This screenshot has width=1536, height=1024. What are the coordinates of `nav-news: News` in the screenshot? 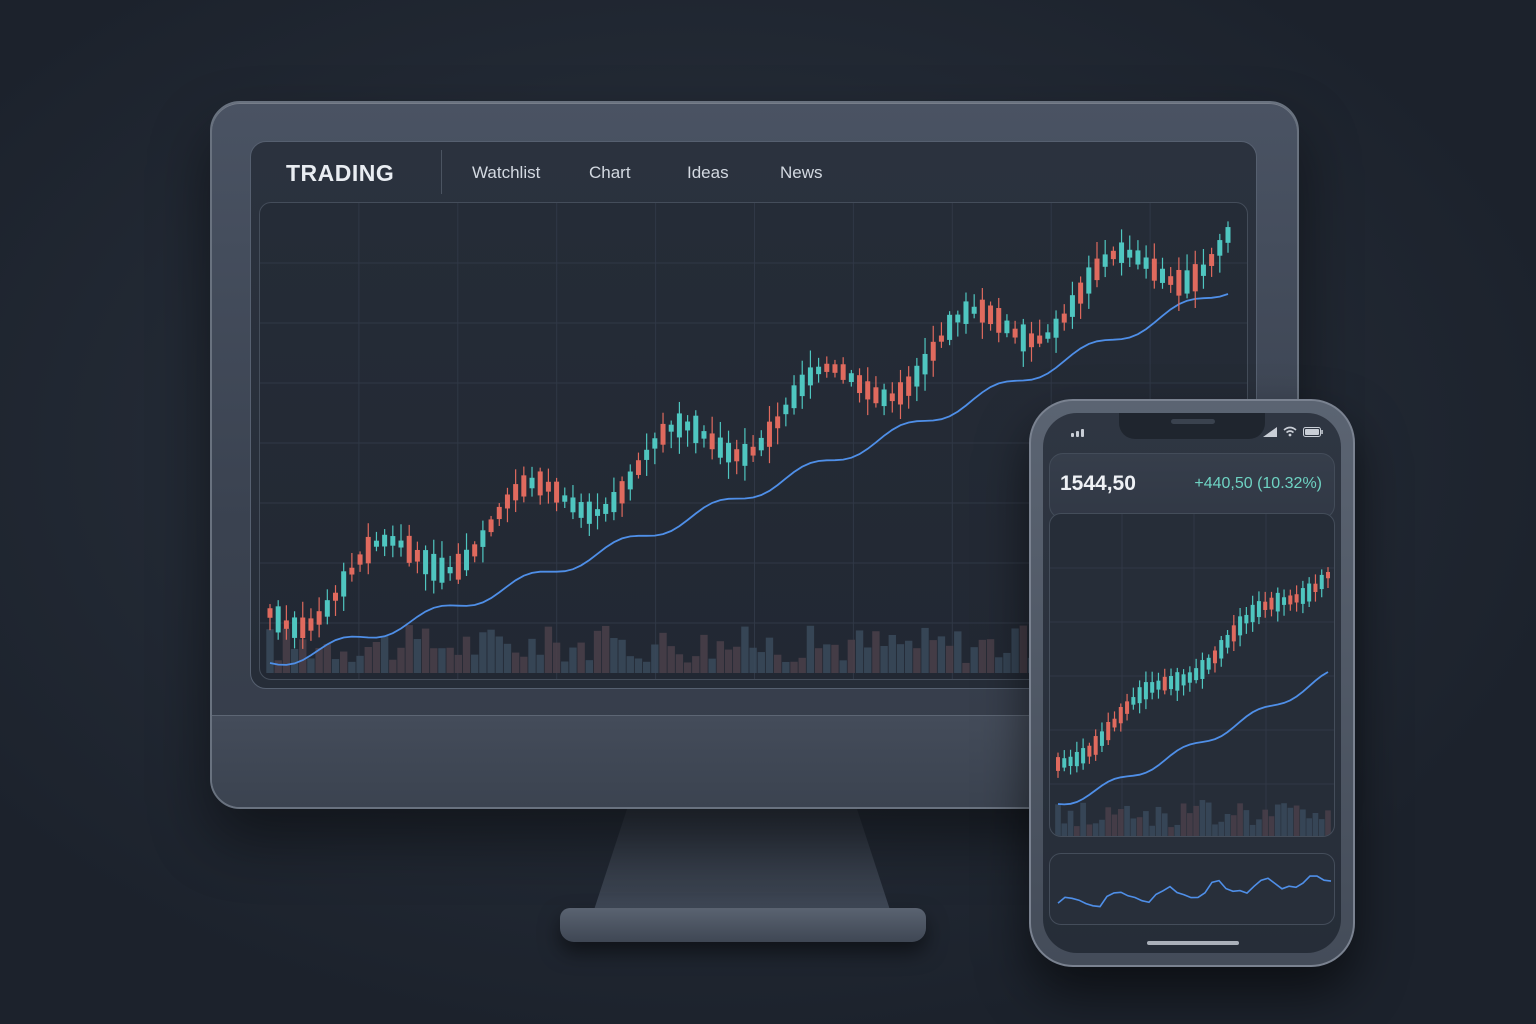 It's located at (801, 172).